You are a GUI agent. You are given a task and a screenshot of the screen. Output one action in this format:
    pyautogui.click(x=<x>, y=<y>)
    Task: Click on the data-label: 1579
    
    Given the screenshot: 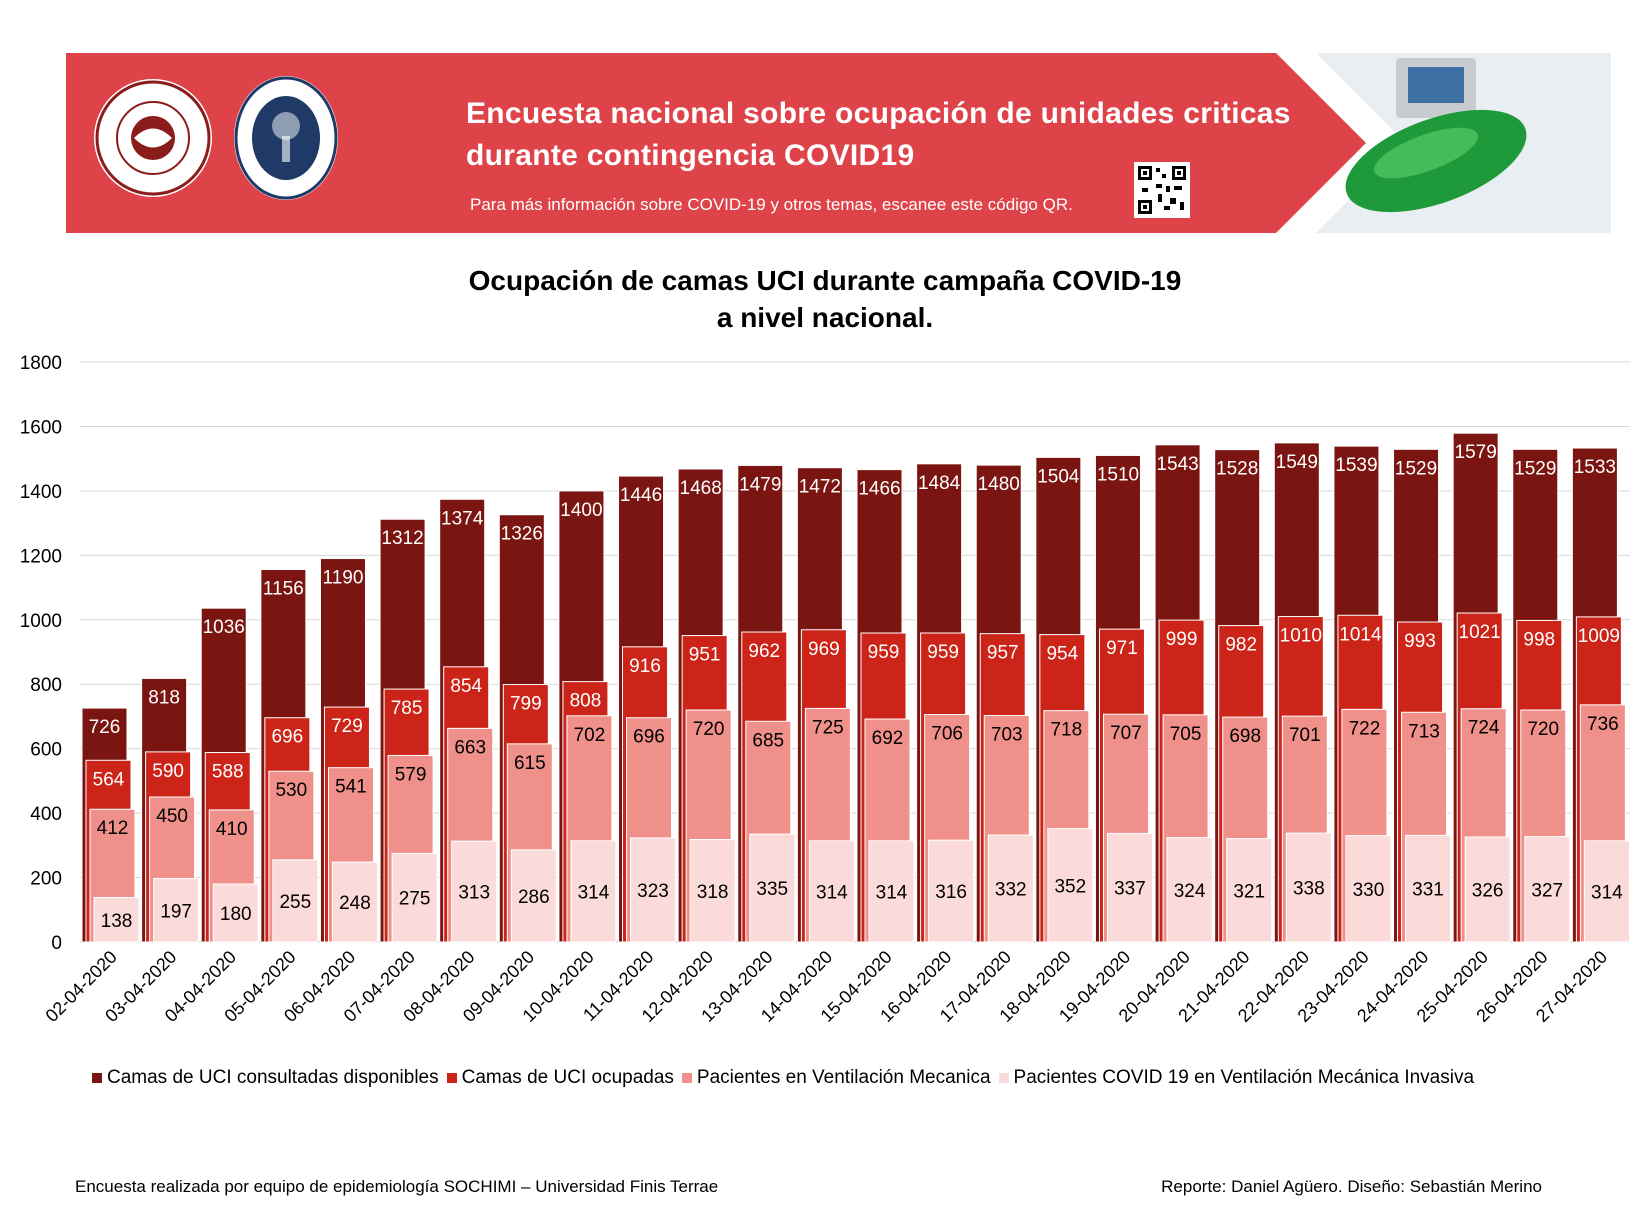 What is the action you would take?
    pyautogui.click(x=1476, y=452)
    